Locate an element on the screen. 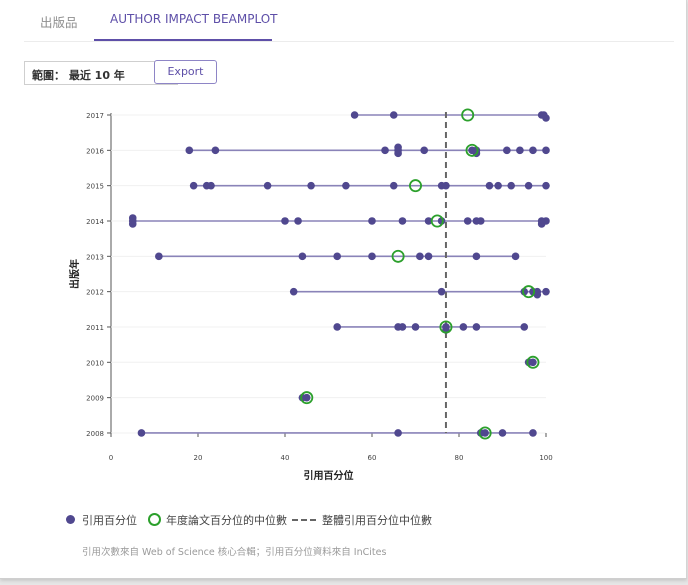 This screenshot has width=688, height=585. y-tick-label: 2011 is located at coordinates (95, 328).